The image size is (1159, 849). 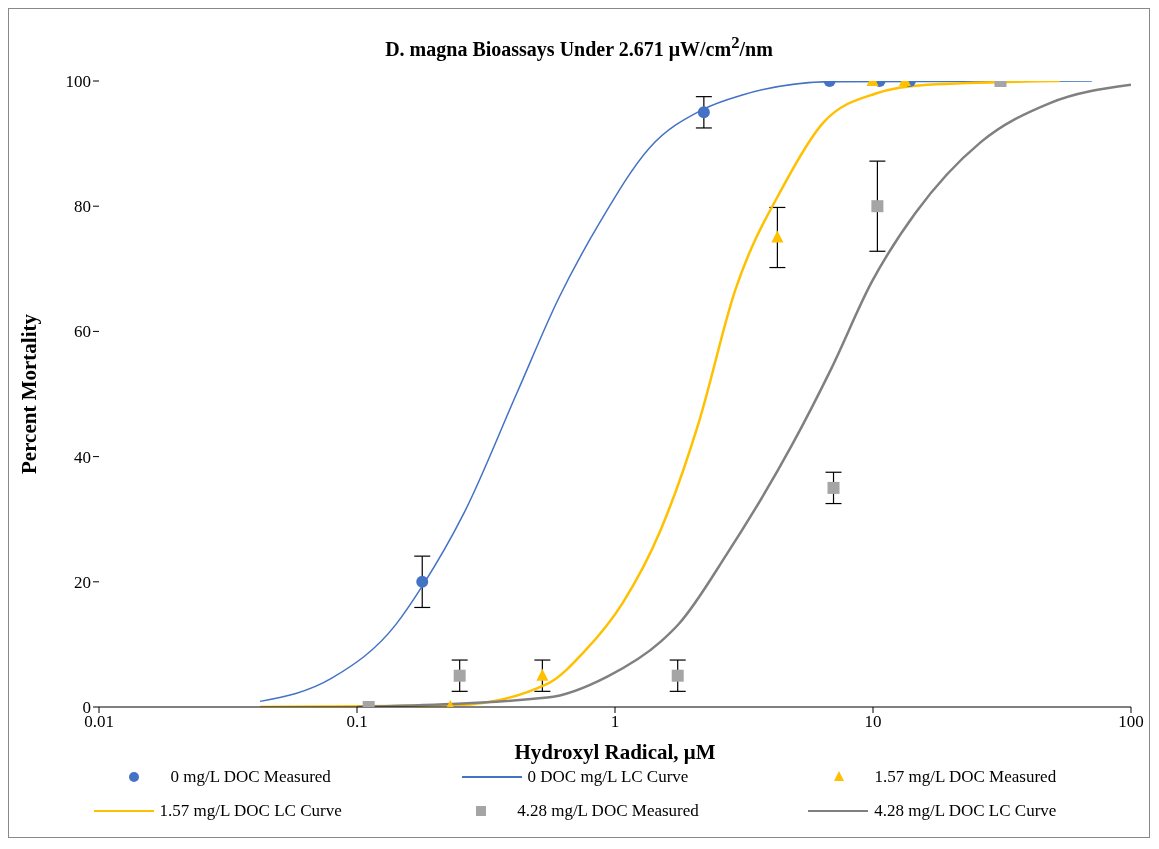 I want to click on legend-label: 0 DOC mg/L LC Curve, so click(x=608, y=776).